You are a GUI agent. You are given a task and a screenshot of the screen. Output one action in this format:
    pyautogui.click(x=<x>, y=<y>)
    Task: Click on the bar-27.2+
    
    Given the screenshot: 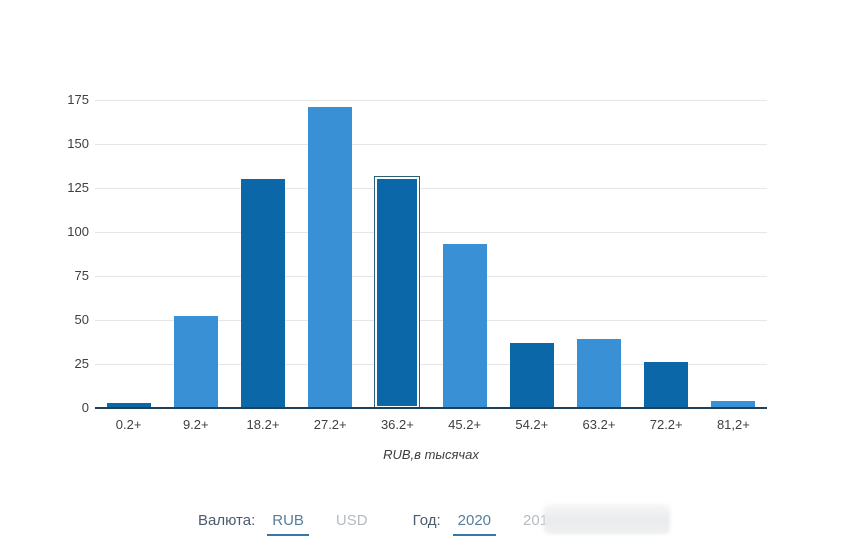 What is the action you would take?
    pyautogui.click(x=330, y=257)
    